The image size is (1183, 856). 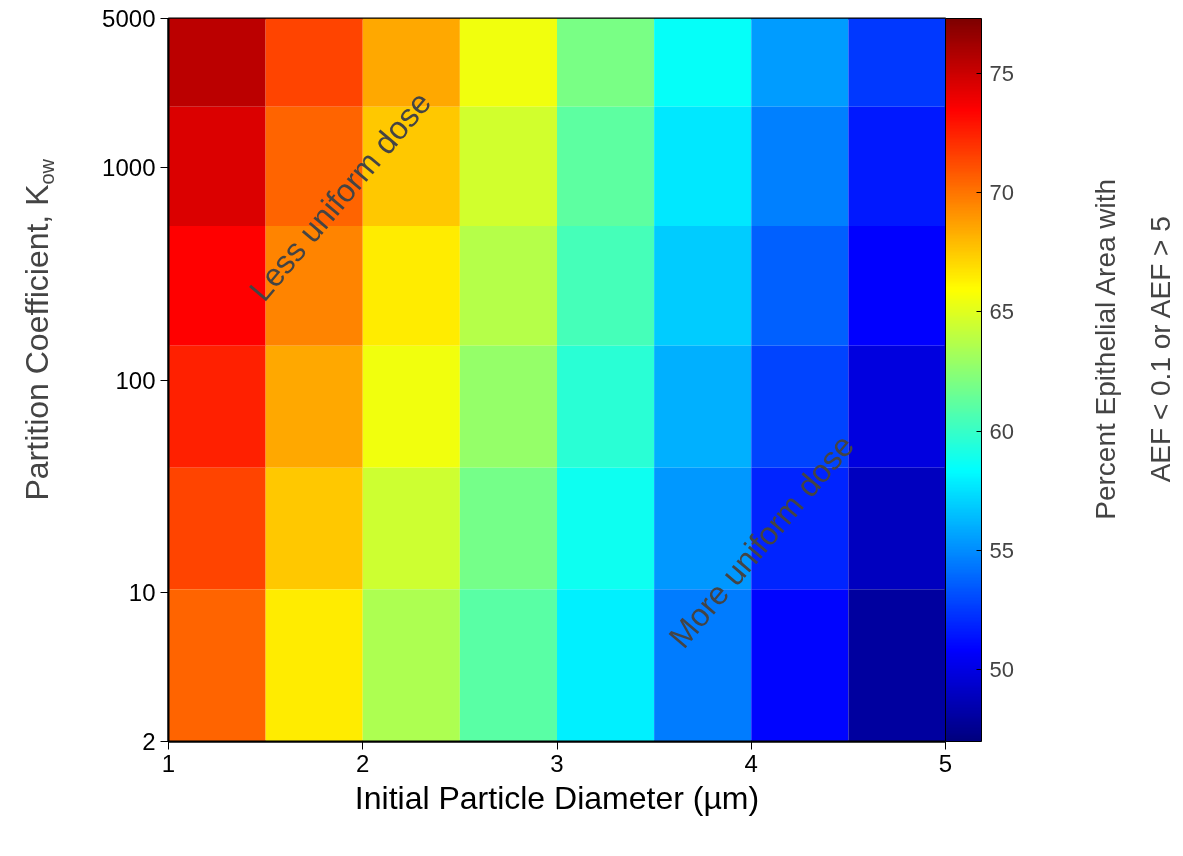 What do you see at coordinates (1001, 73) in the screenshot?
I see `color-bar-label: 75` at bounding box center [1001, 73].